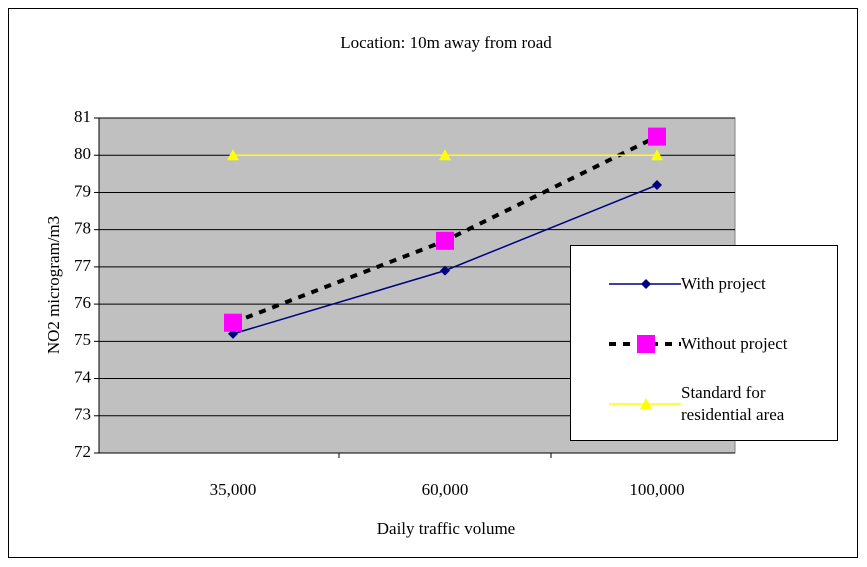  Describe the element at coordinates (446, 42) in the screenshot. I see `chart-title: Location: 10m away from road` at that location.